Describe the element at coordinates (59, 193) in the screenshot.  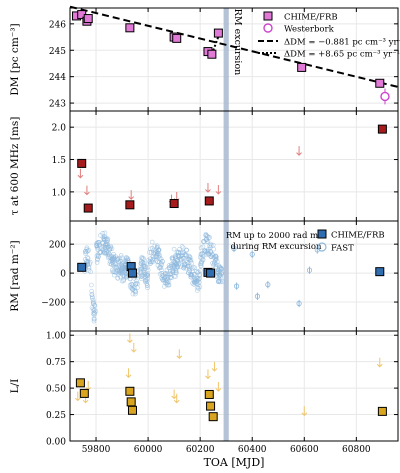
I see `tau-ytick-label-0: 1.0` at that location.